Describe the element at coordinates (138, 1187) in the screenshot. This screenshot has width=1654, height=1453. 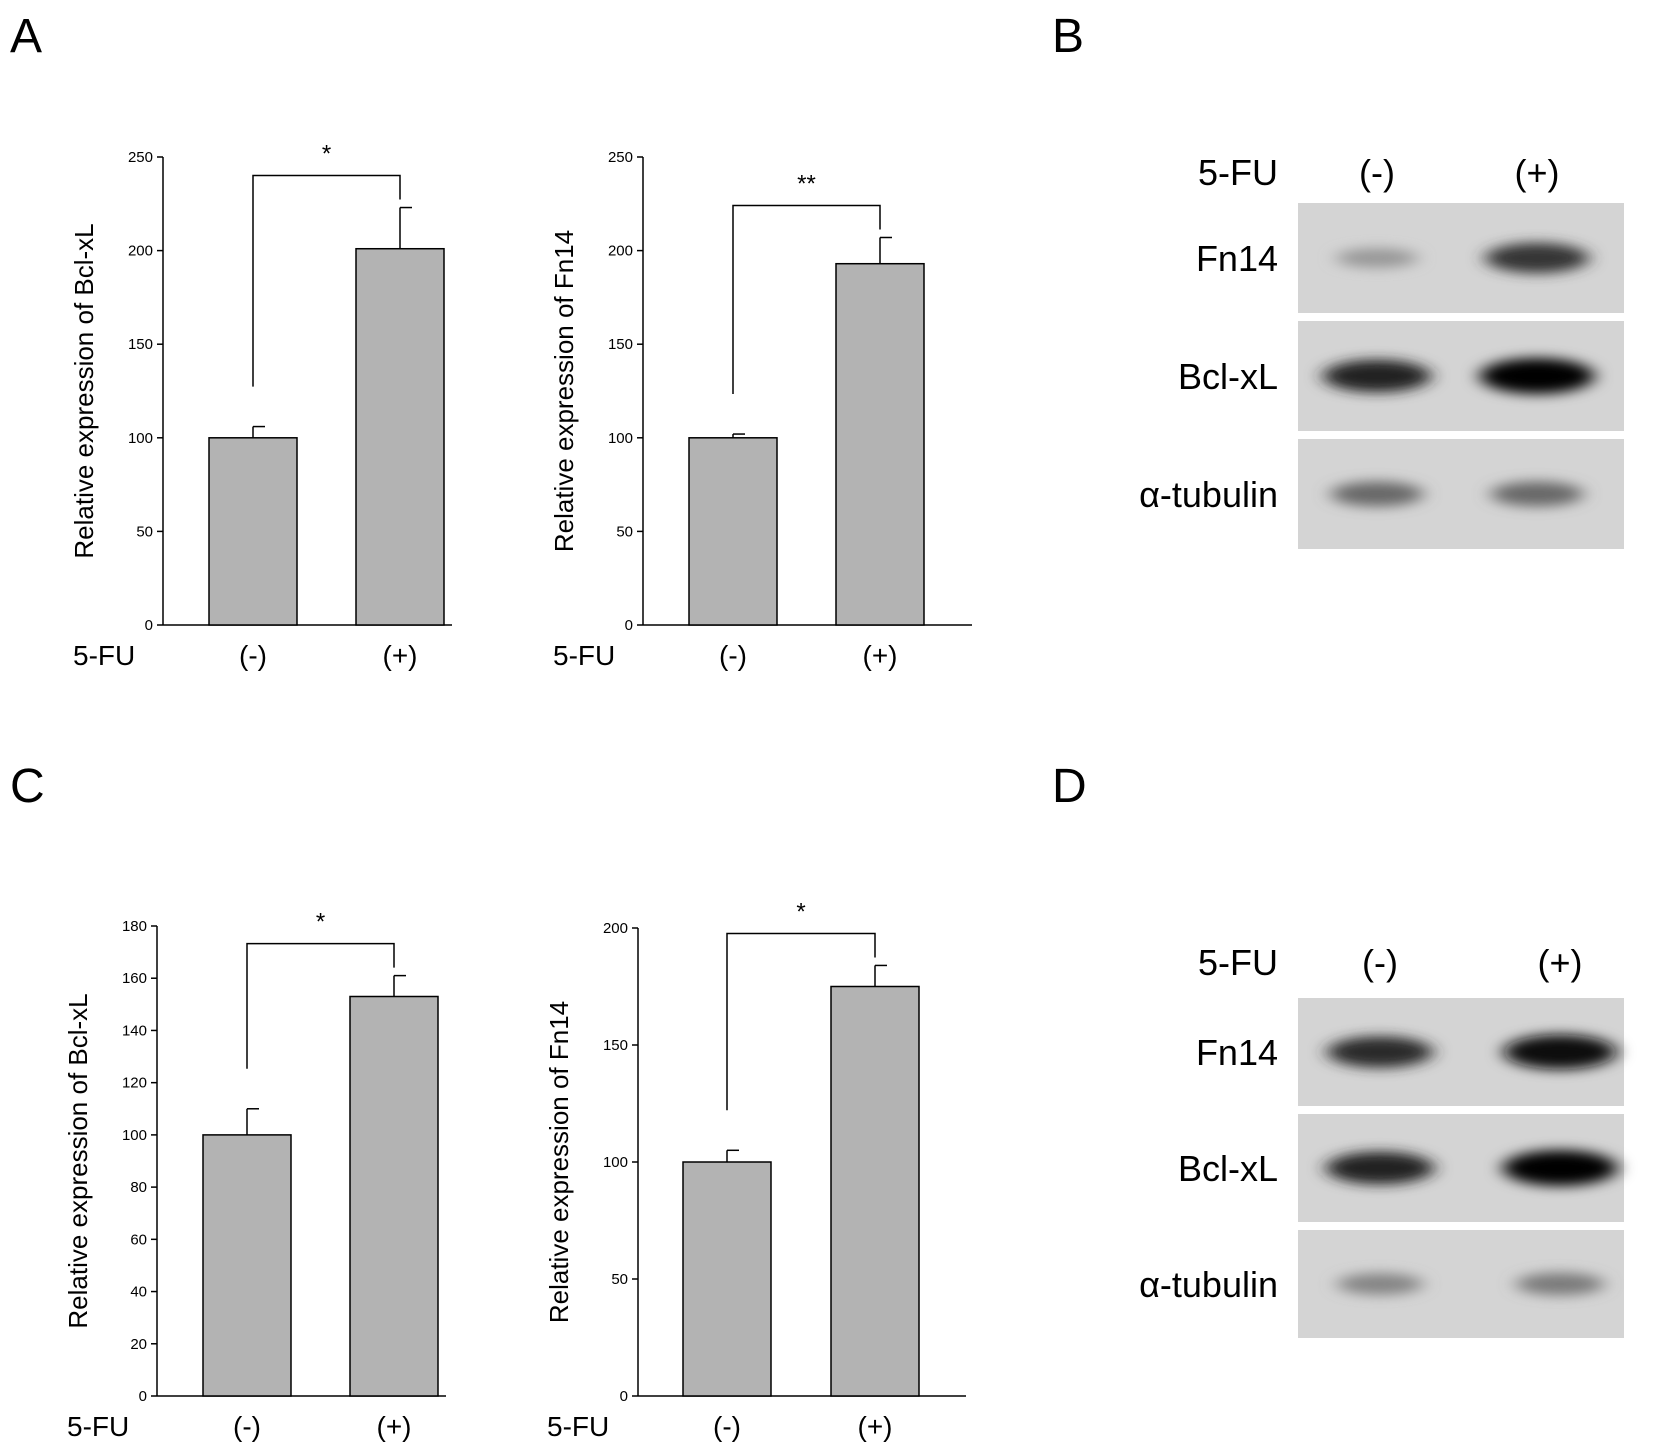
I see `y-tick-label: 80` at that location.